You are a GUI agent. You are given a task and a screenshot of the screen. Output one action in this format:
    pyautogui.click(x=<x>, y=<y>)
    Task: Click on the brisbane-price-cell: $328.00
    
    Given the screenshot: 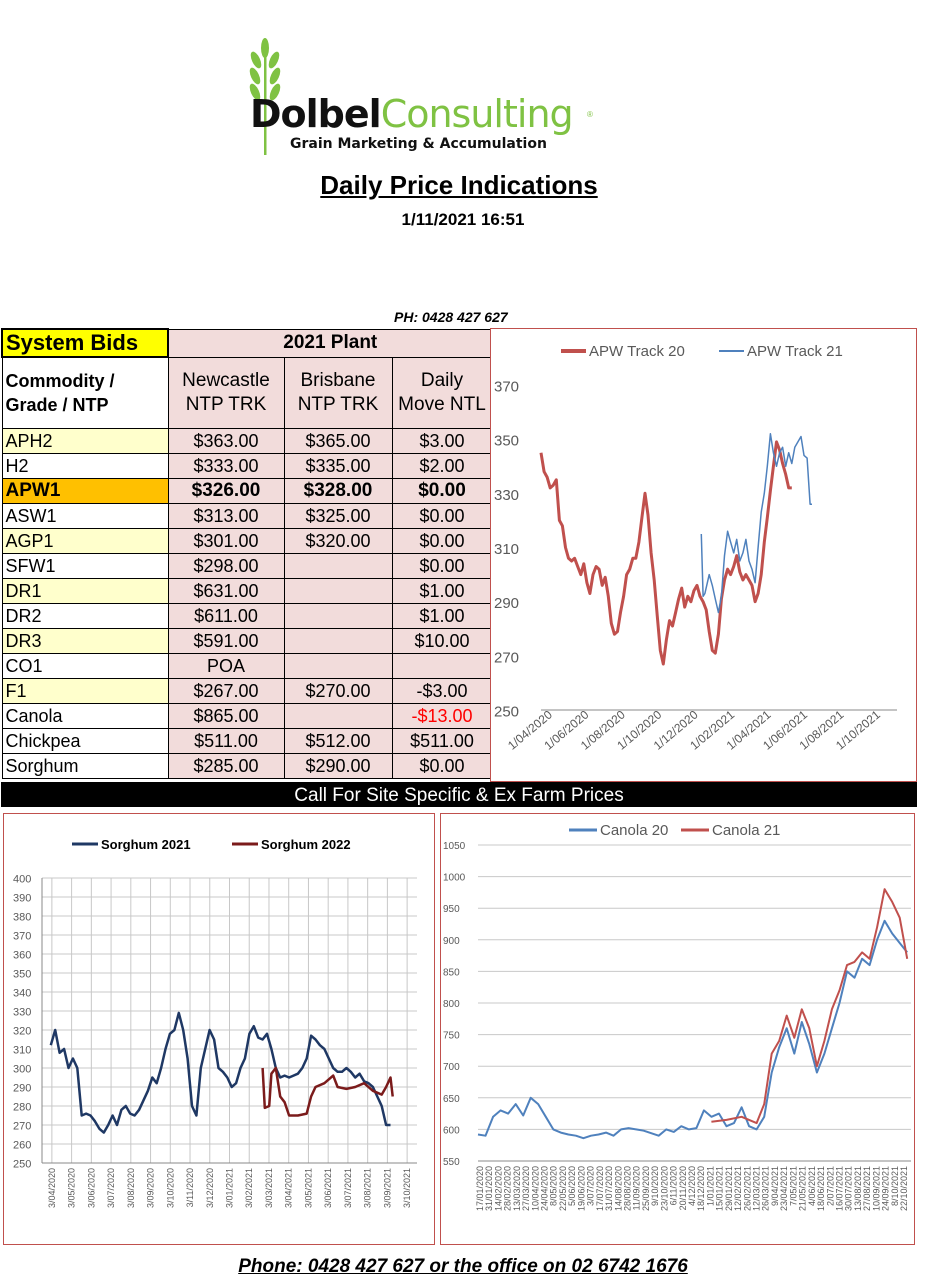 What is the action you would take?
    pyautogui.click(x=338, y=491)
    